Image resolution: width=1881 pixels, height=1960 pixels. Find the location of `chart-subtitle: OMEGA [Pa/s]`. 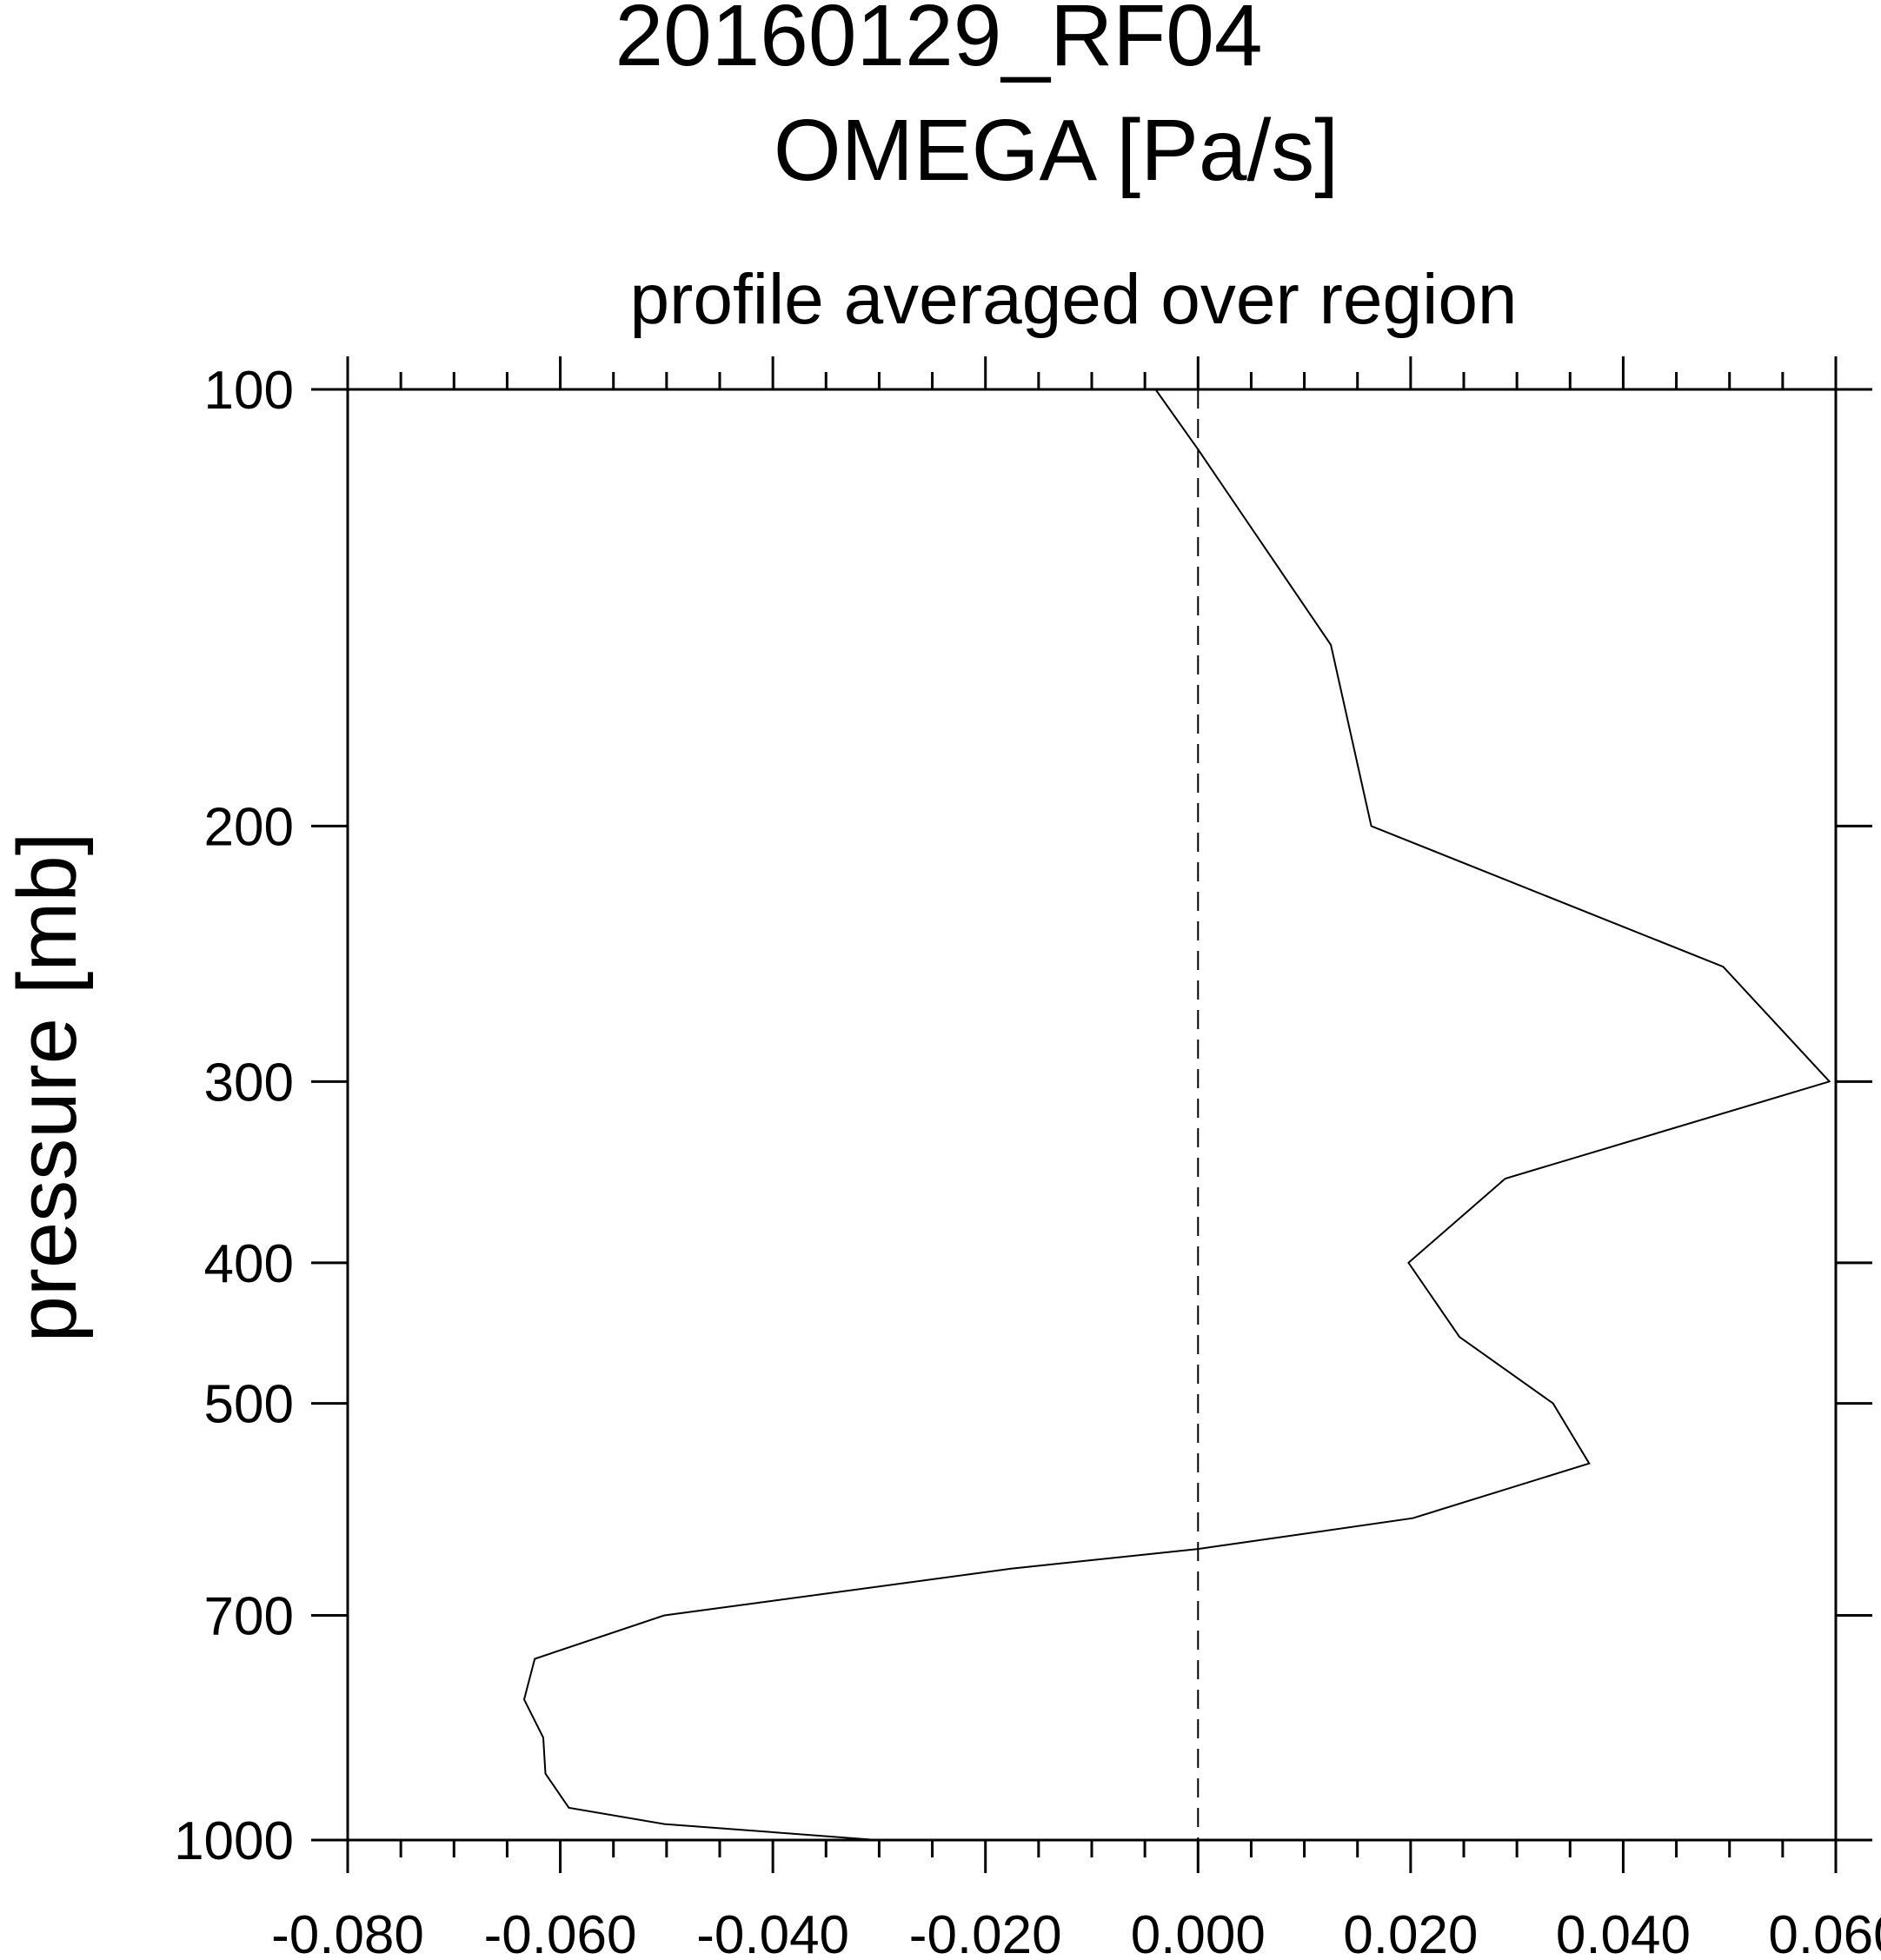

chart-subtitle: OMEGA [Pa/s] is located at coordinates (1056, 150).